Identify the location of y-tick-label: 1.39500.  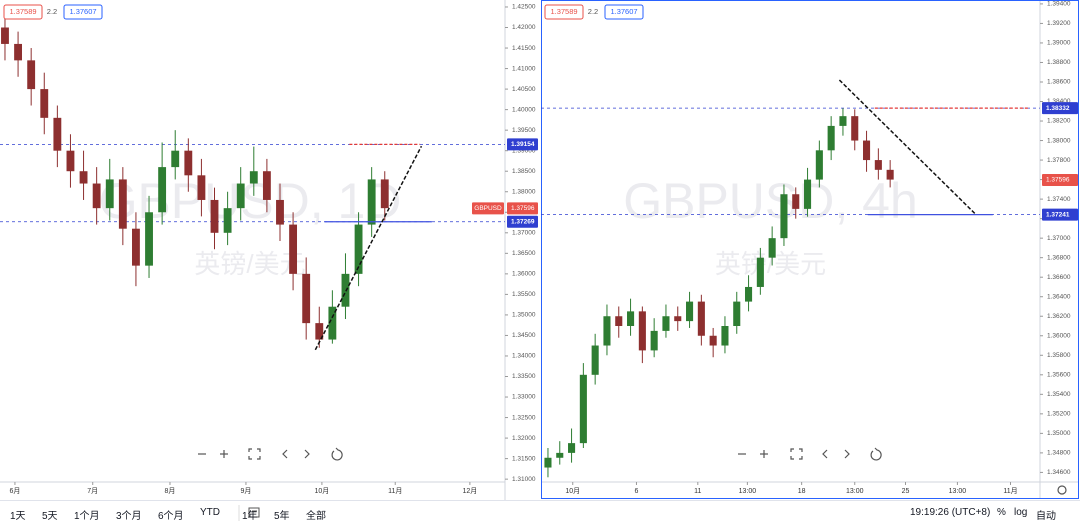
(524, 130).